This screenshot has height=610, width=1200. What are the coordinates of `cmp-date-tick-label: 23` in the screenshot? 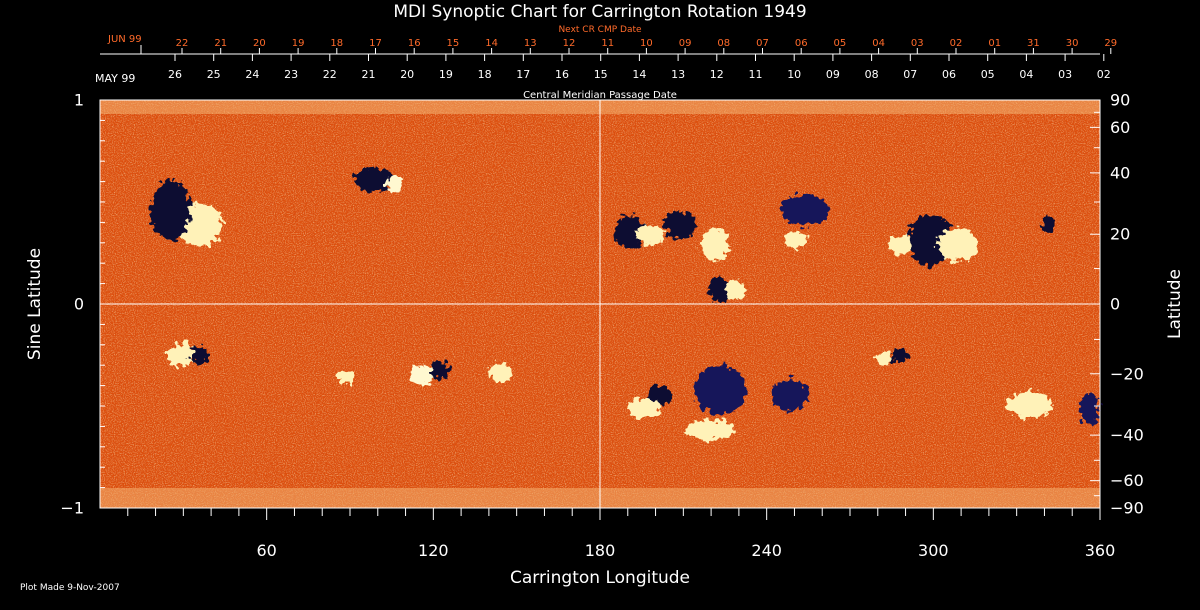 It's located at (291, 74).